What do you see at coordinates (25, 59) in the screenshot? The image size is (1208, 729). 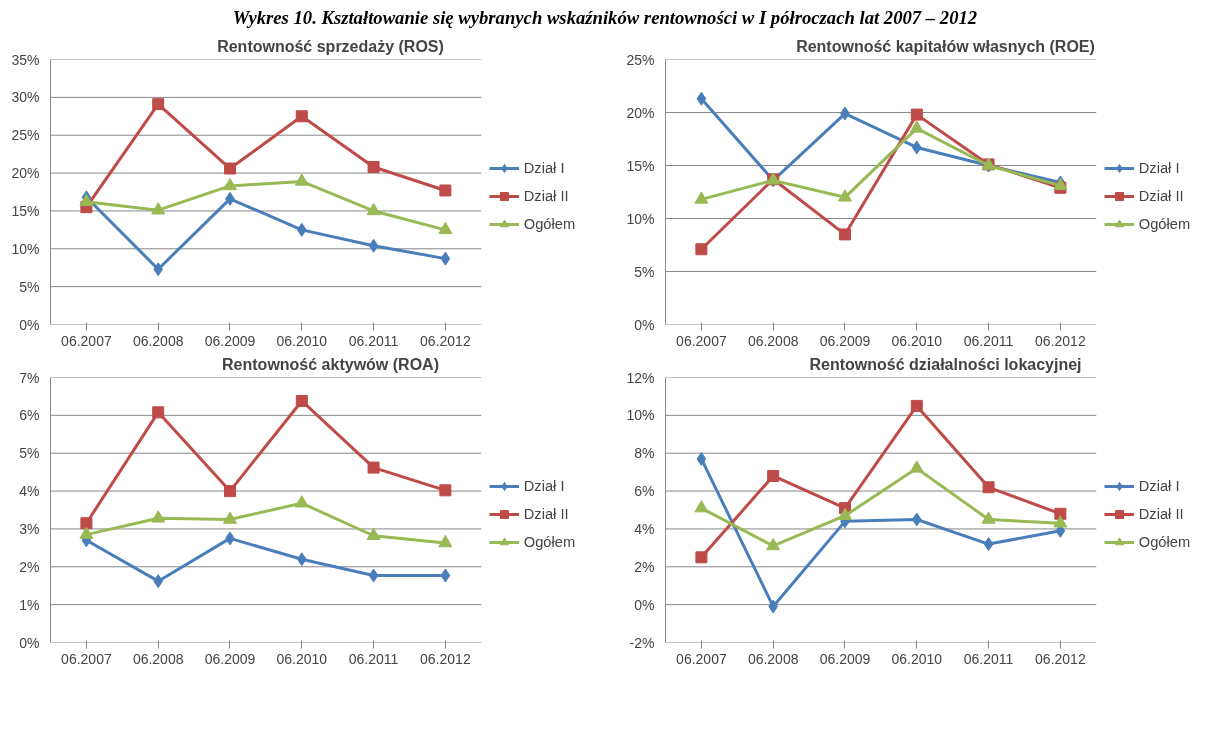 I see `y-tick-label: 35%` at bounding box center [25, 59].